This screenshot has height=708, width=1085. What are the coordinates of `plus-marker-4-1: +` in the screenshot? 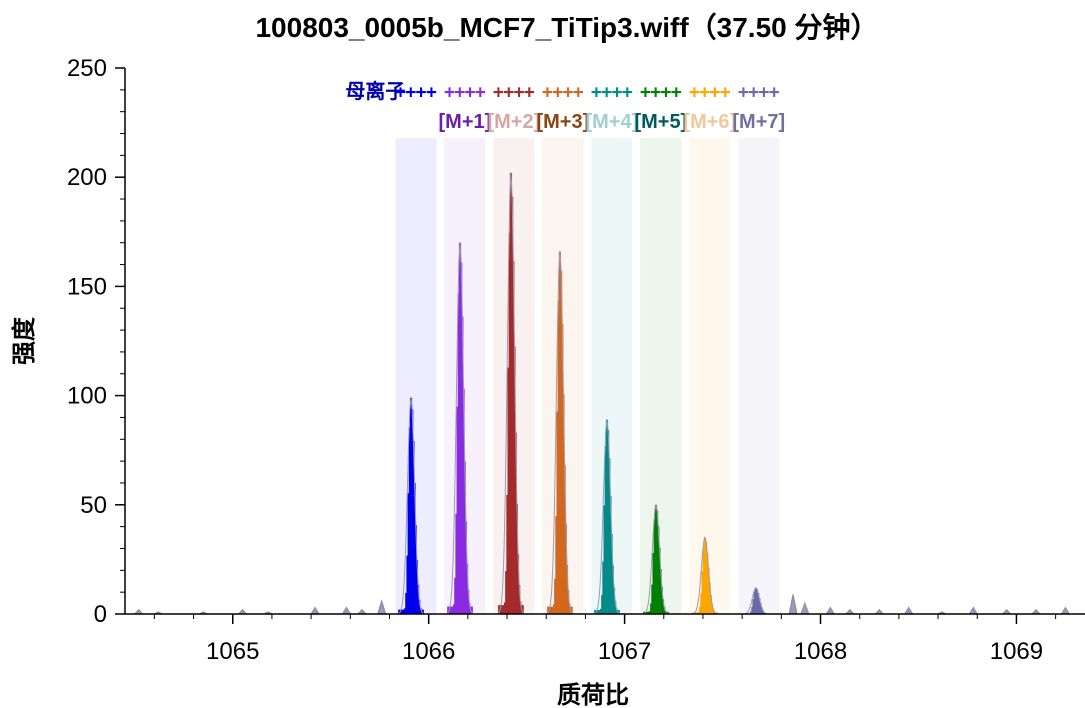 It's located at (606, 92).